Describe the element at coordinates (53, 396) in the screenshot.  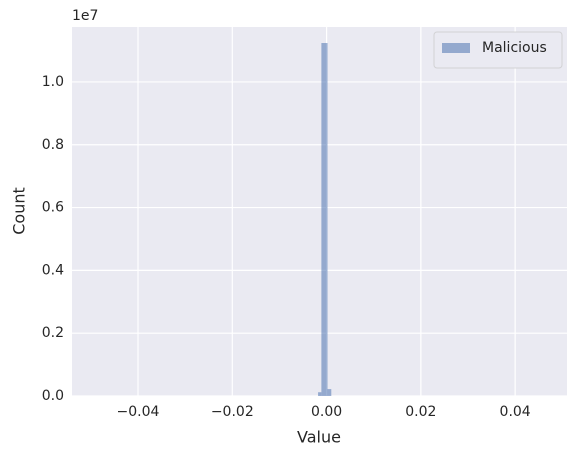
I see `y-tick-label: 0.0` at that location.